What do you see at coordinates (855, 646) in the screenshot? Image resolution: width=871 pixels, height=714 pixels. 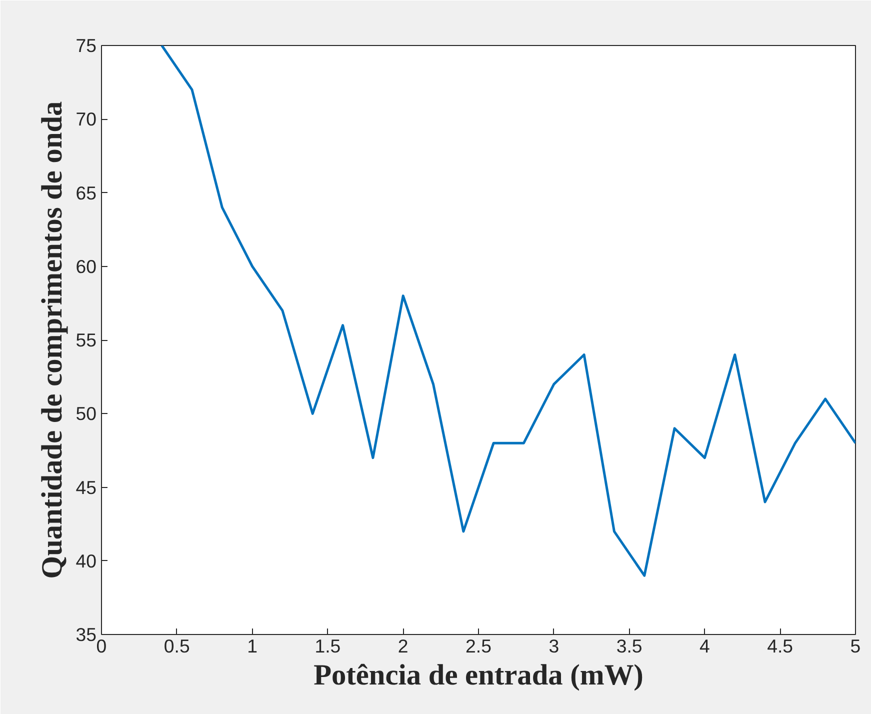 I see `x-tick-label: 5` at bounding box center [855, 646].